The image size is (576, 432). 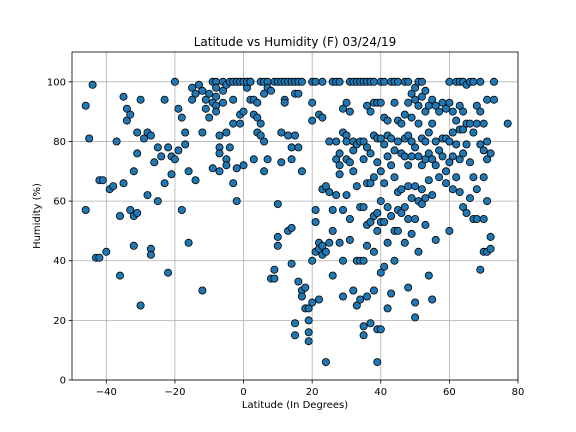 I want to click on y-tick-label: 0, so click(x=63, y=381).